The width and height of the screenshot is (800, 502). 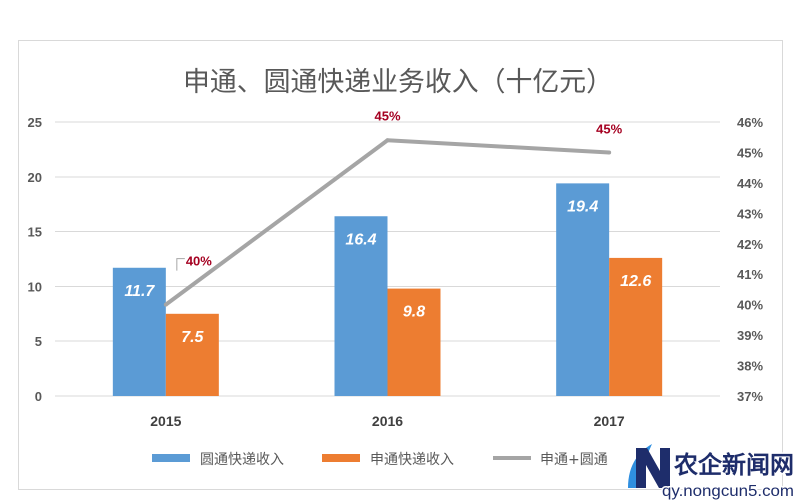 What do you see at coordinates (387, 140) in the screenshot?
I see `combined-share-point-2016` at bounding box center [387, 140].